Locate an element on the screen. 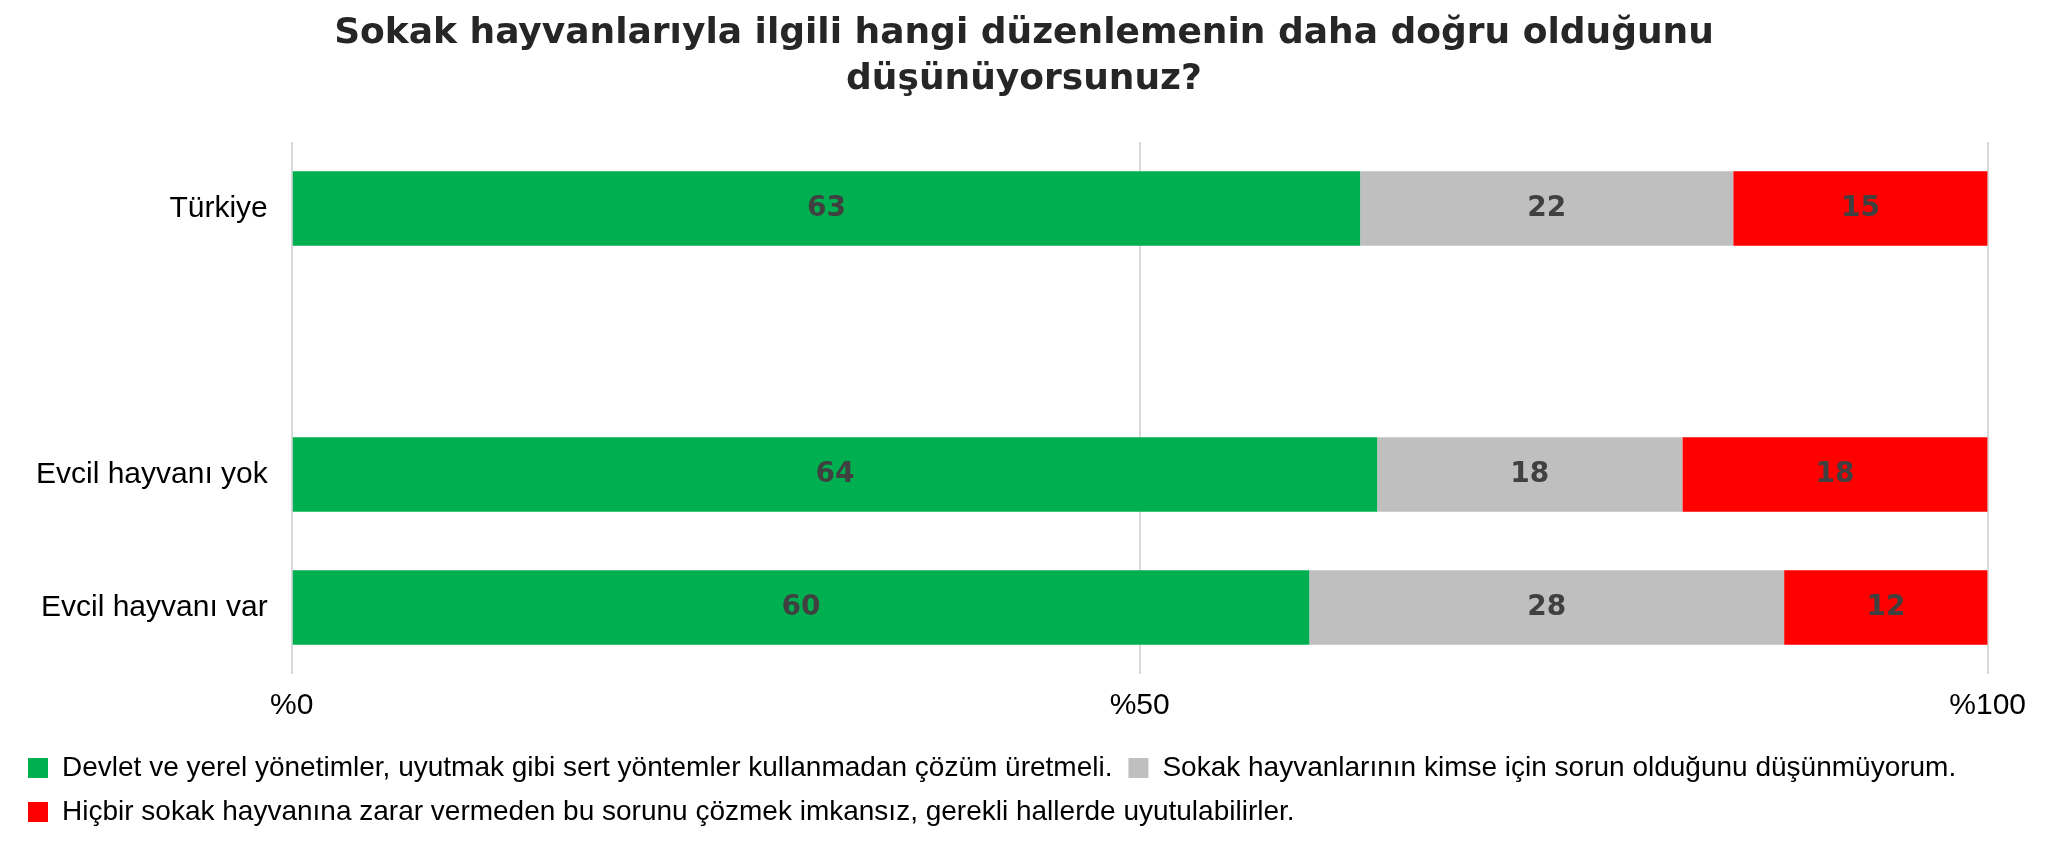  x-tick-label: %100 is located at coordinates (1987, 704).